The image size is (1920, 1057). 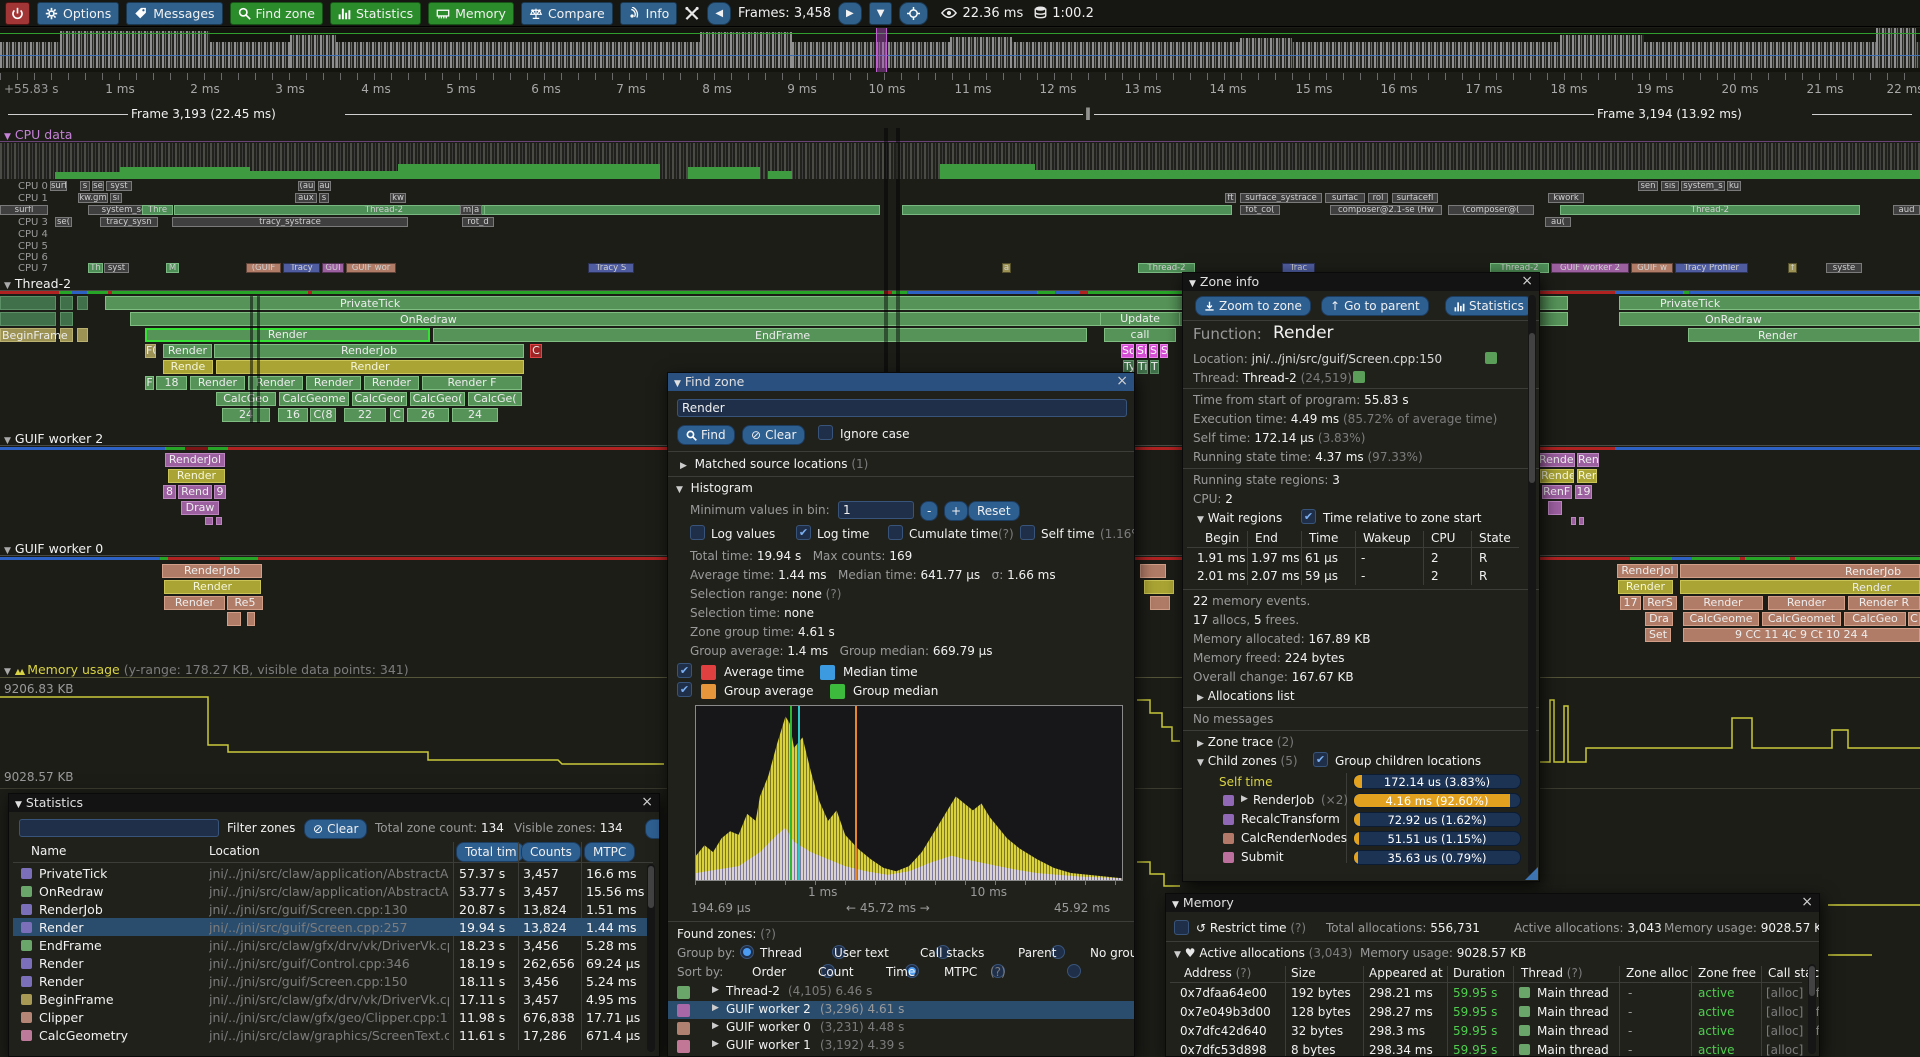 What do you see at coordinates (365, 415) in the screenshot?
I see `zone: 22` at bounding box center [365, 415].